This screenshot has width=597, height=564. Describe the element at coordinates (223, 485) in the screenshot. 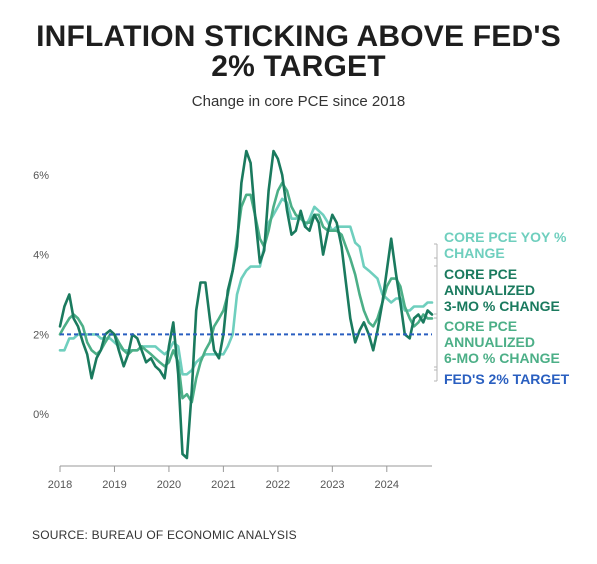

I see `x-tick-label: 2021` at that location.